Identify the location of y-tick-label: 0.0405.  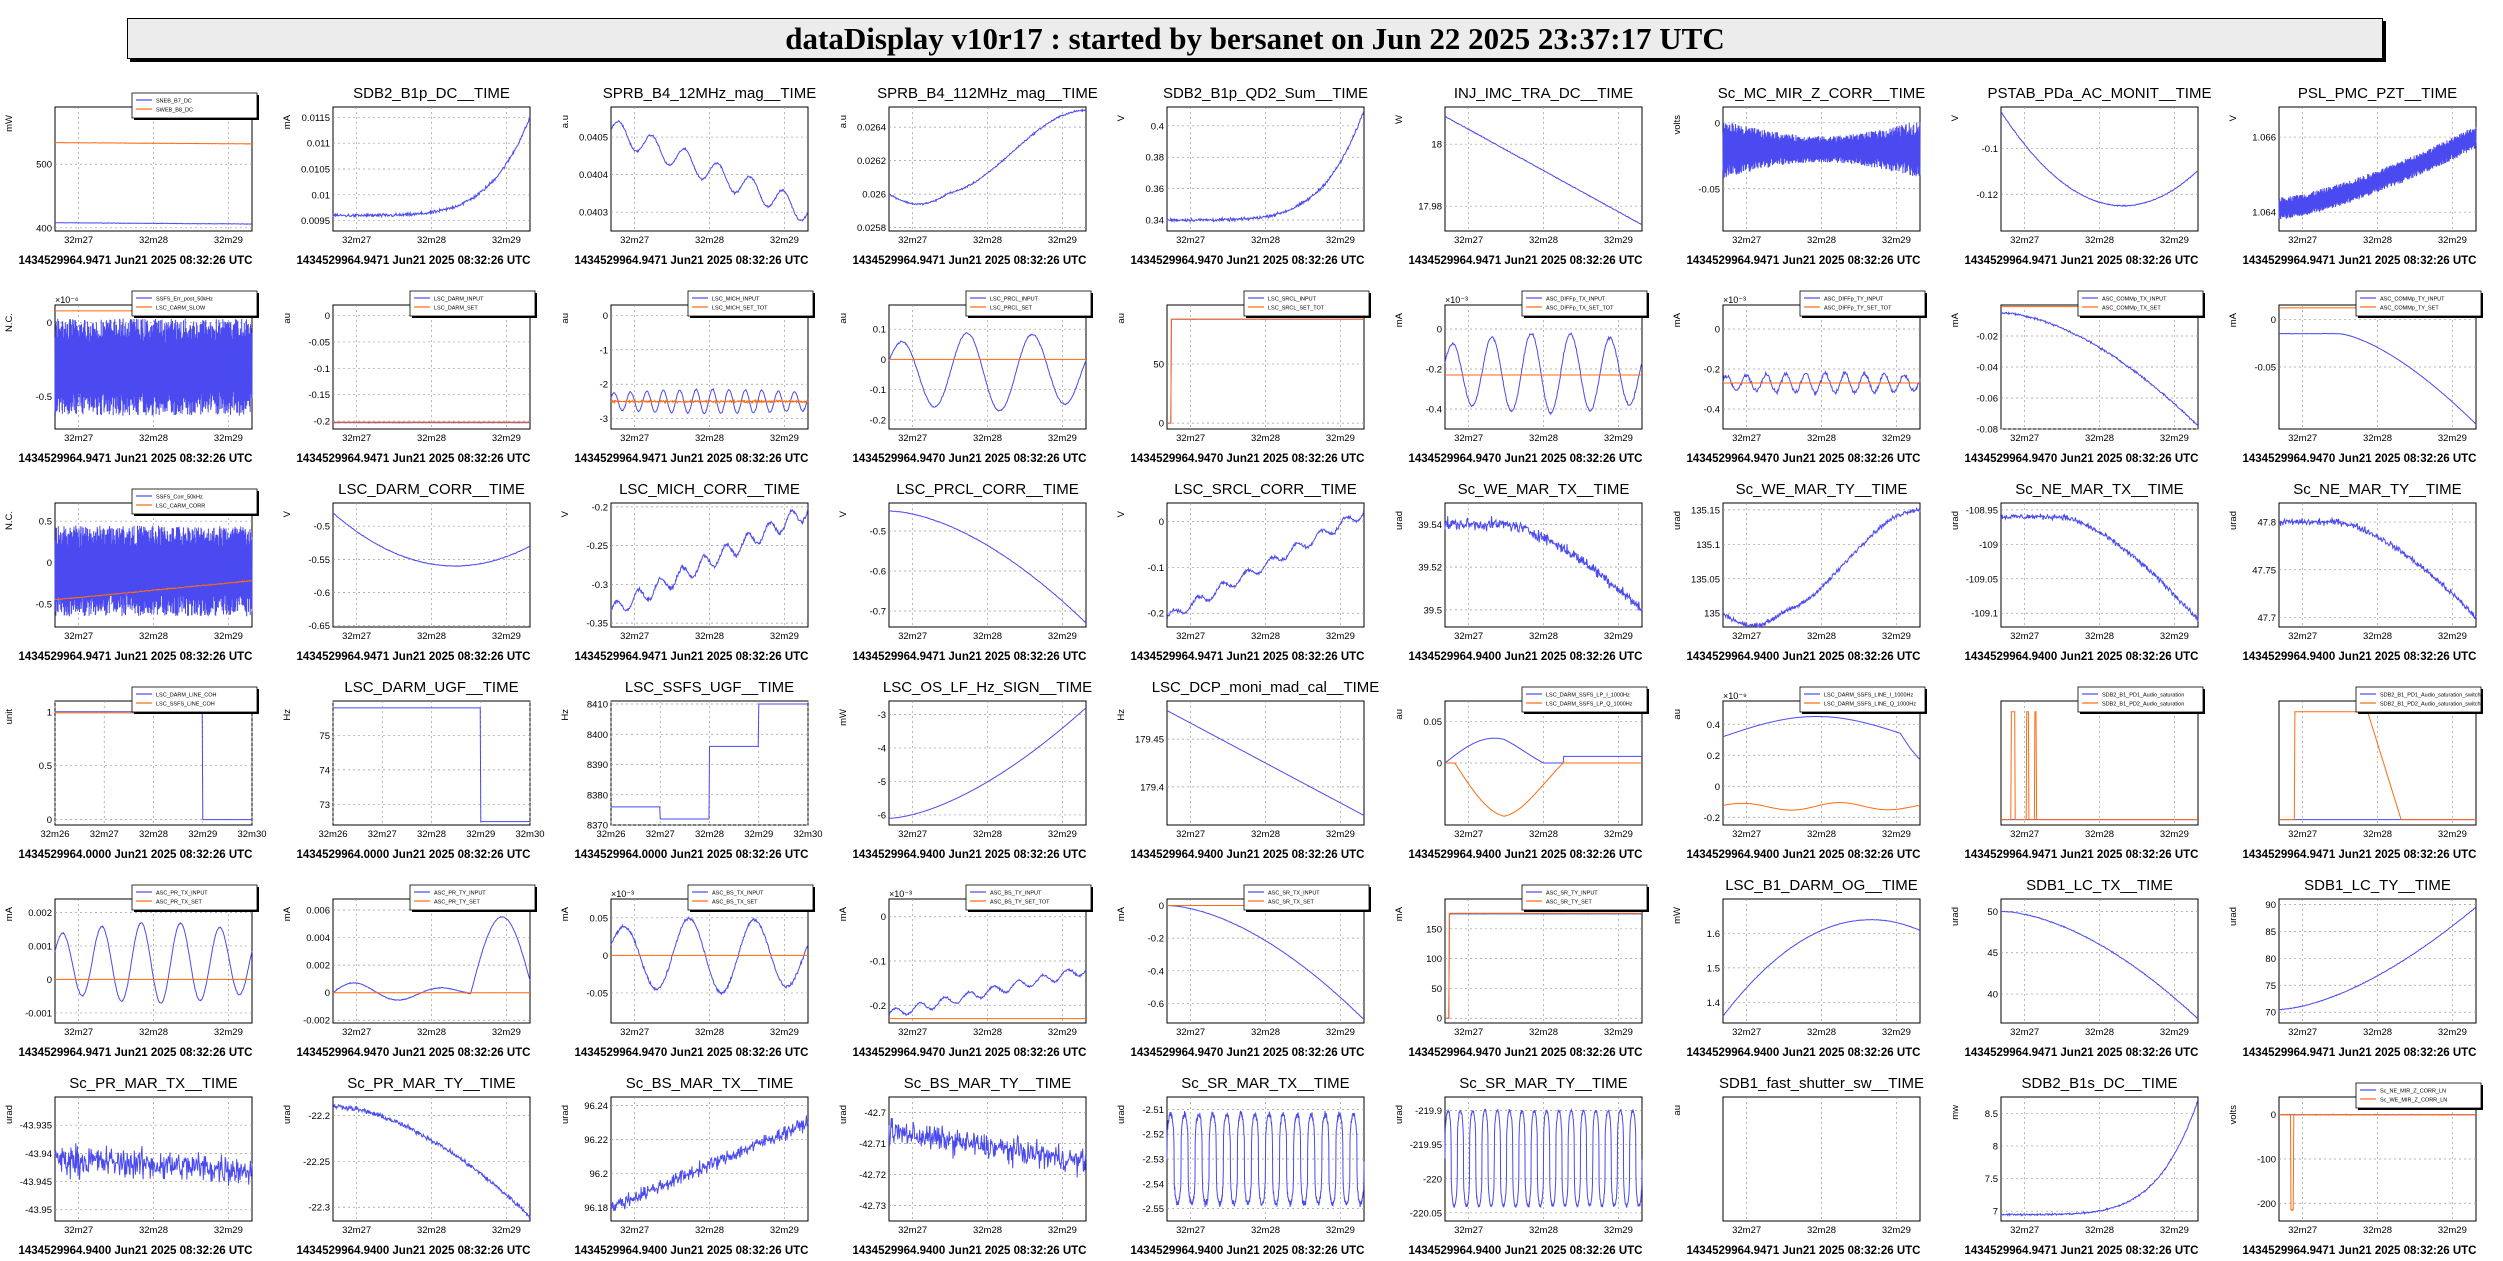
(593, 138).